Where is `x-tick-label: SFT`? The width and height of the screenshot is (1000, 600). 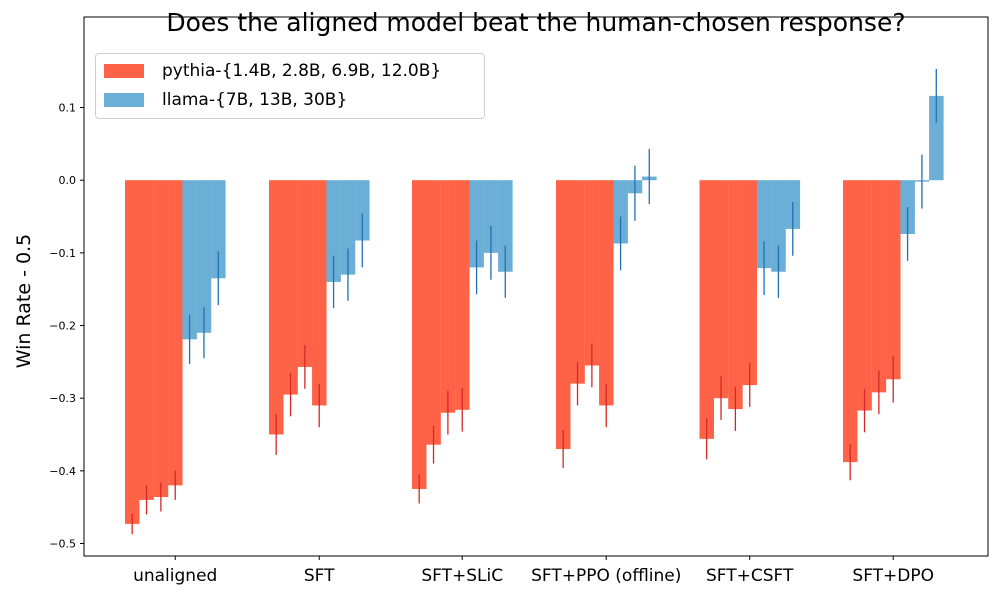
x-tick-label: SFT is located at coordinates (319, 576).